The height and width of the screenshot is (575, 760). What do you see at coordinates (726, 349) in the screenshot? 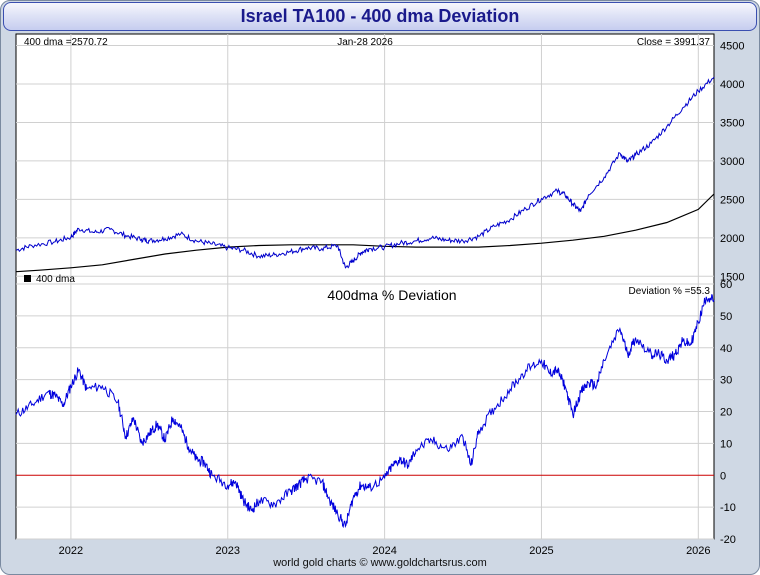
I see `deviation-tick-label: 40` at bounding box center [726, 349].